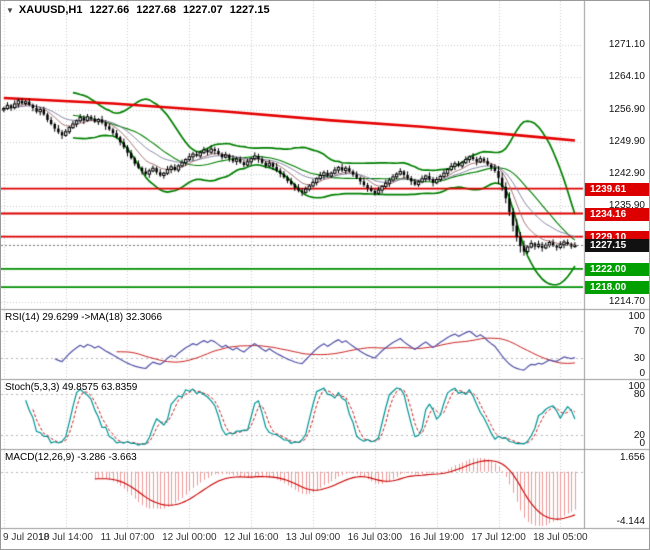  What do you see at coordinates (313, 537) in the screenshot?
I see `time-axis-label: 13 Jul 09:00` at bounding box center [313, 537].